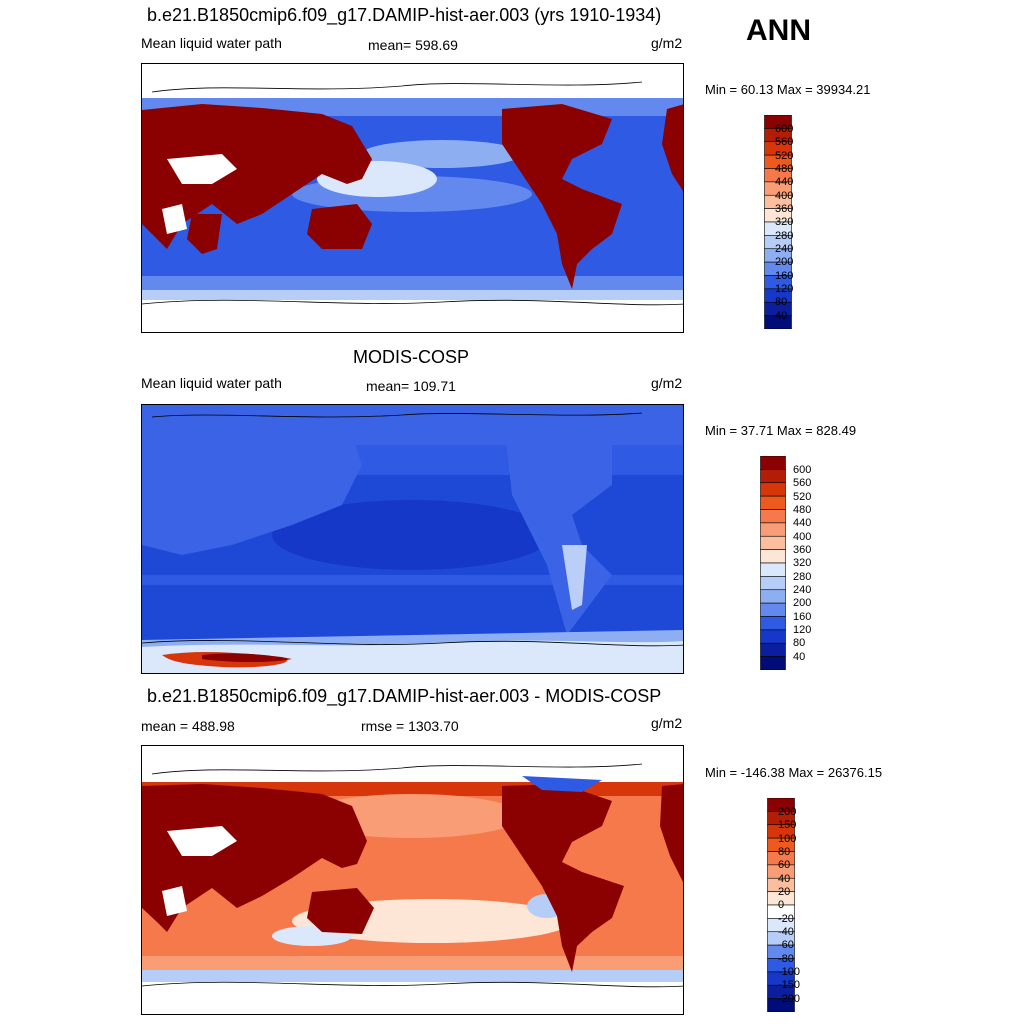  What do you see at coordinates (784, 892) in the screenshot?
I see `panel-3-cbar-label: 20` at bounding box center [784, 892].